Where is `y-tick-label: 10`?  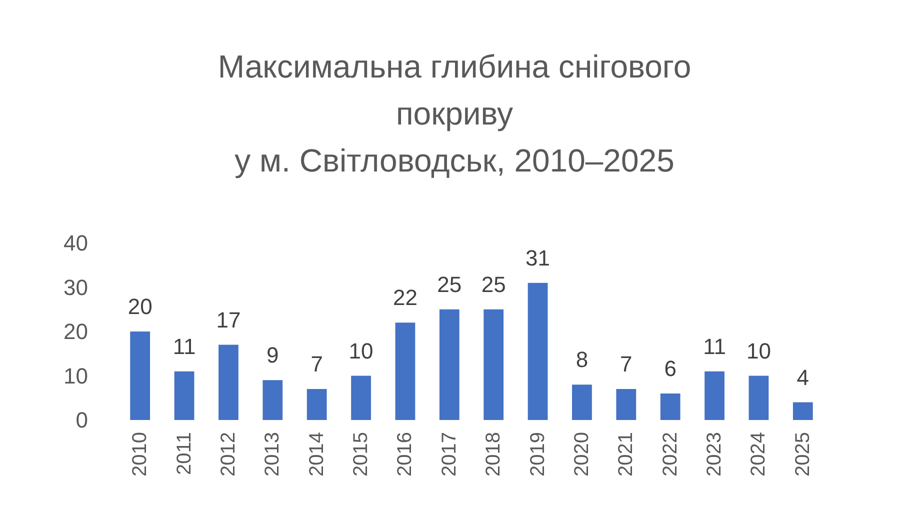 y-tick-label: 10 is located at coordinates (76, 375).